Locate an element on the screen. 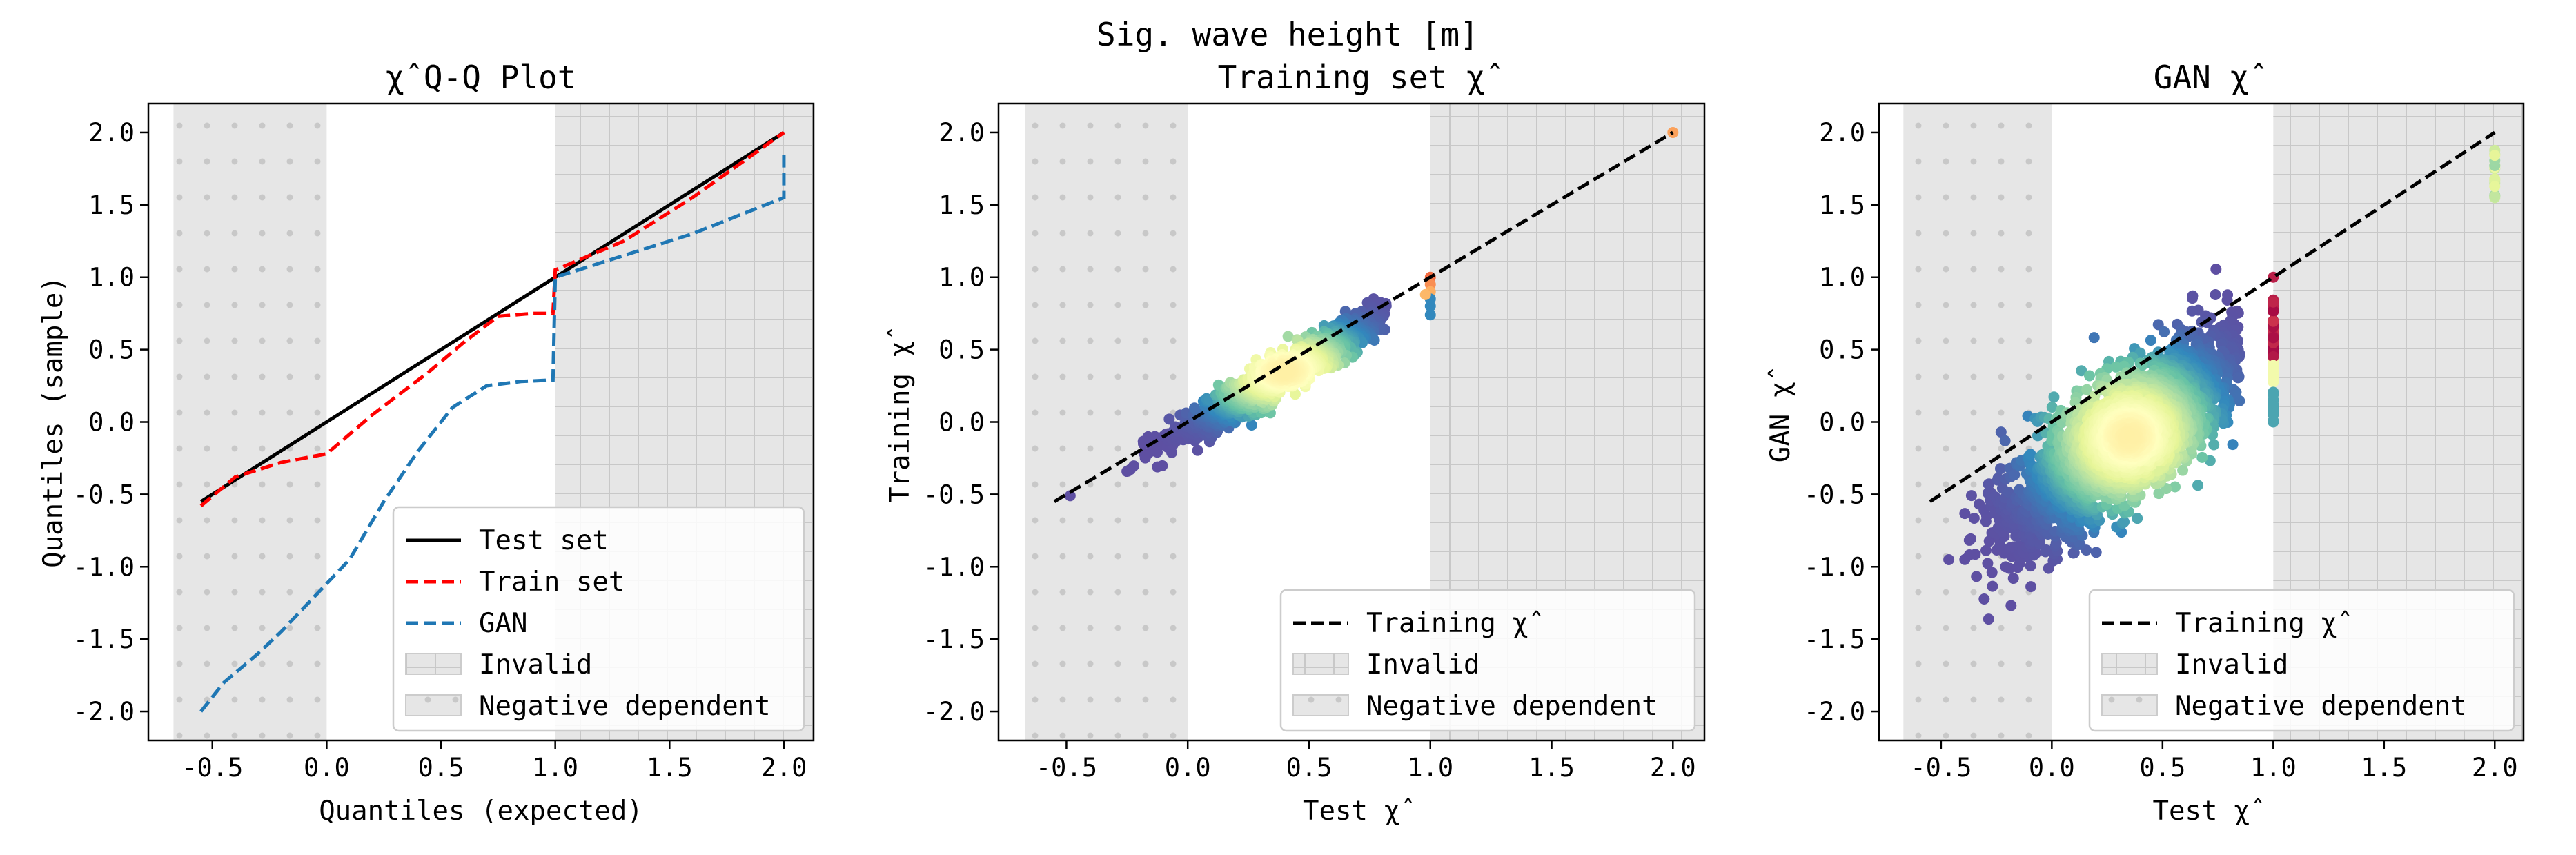  plot-area is located at coordinates (1366, 315).